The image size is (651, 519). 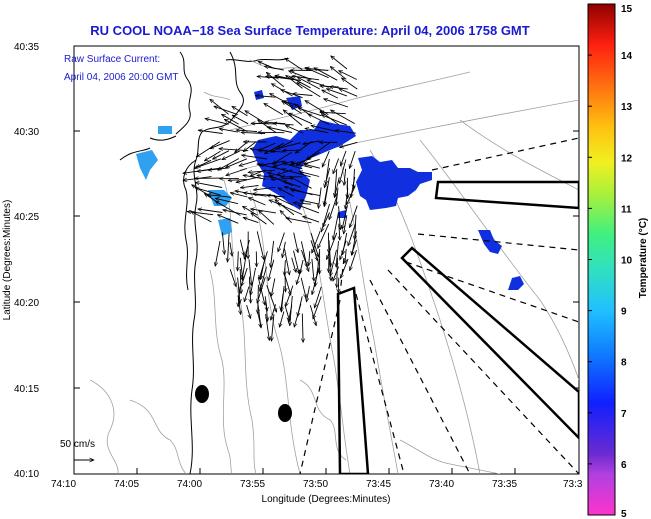 What do you see at coordinates (77, 444) in the screenshot?
I see `scale-label: 50 cm/s` at bounding box center [77, 444].